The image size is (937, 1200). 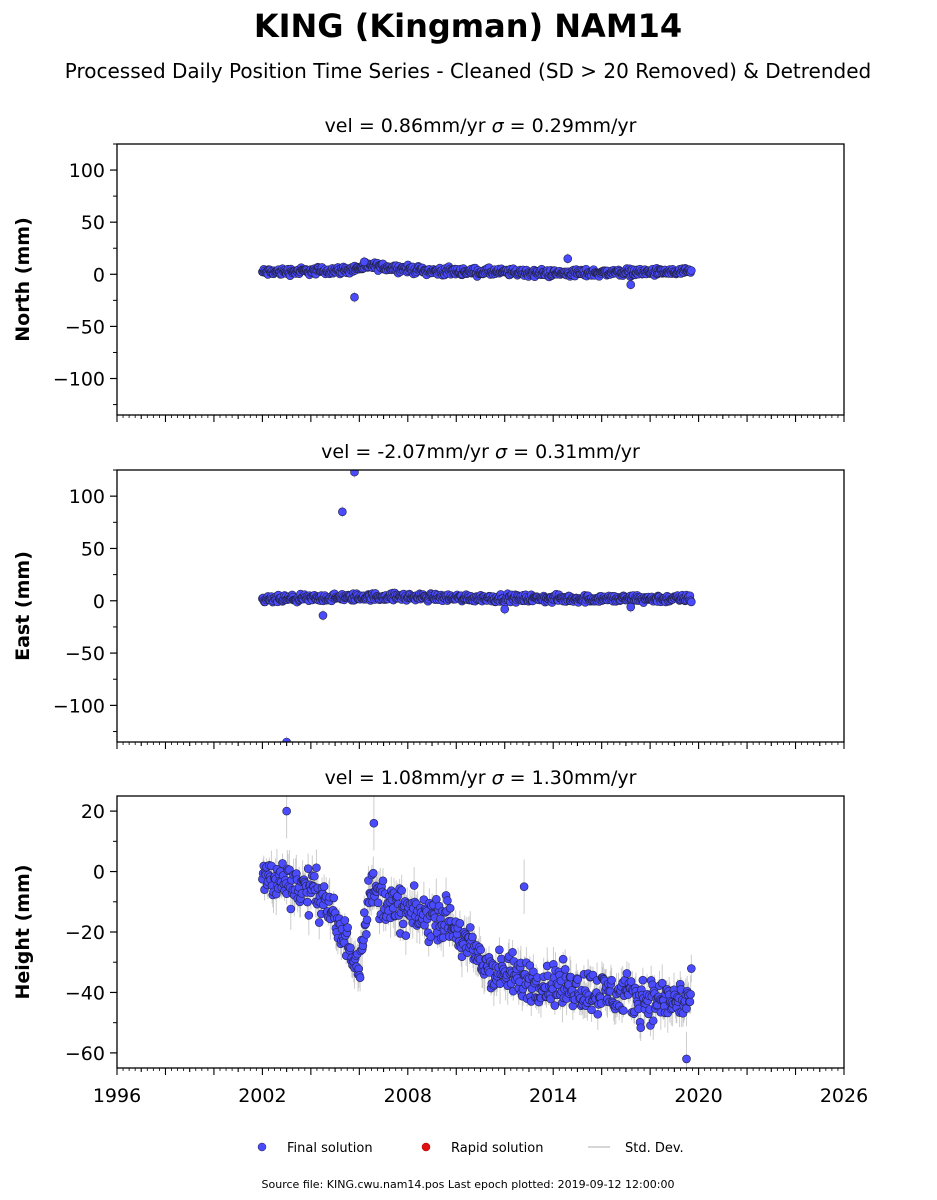 I want to click on height-y-axis: 20 0 −20 −40 −60 Height (mm), so click(x=64, y=933).